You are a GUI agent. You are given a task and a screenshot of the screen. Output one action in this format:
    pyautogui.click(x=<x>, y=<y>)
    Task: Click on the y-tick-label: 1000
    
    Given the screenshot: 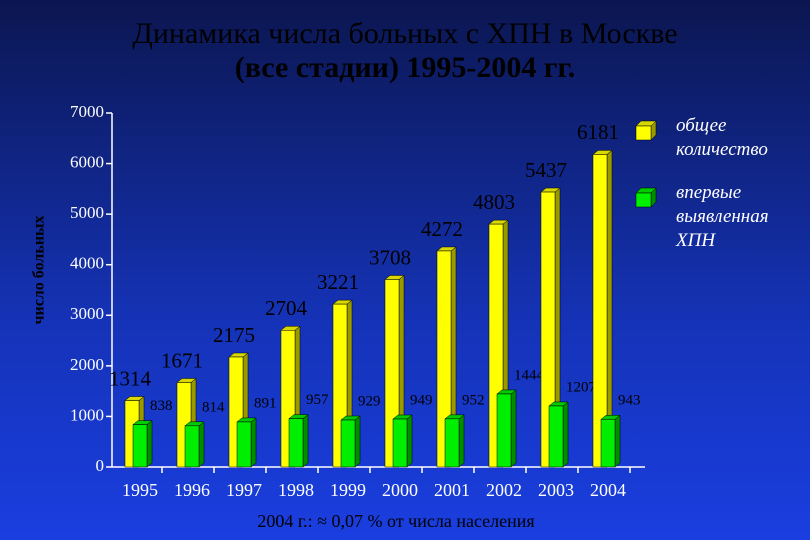 What is the action you would take?
    pyautogui.click(x=87, y=414)
    